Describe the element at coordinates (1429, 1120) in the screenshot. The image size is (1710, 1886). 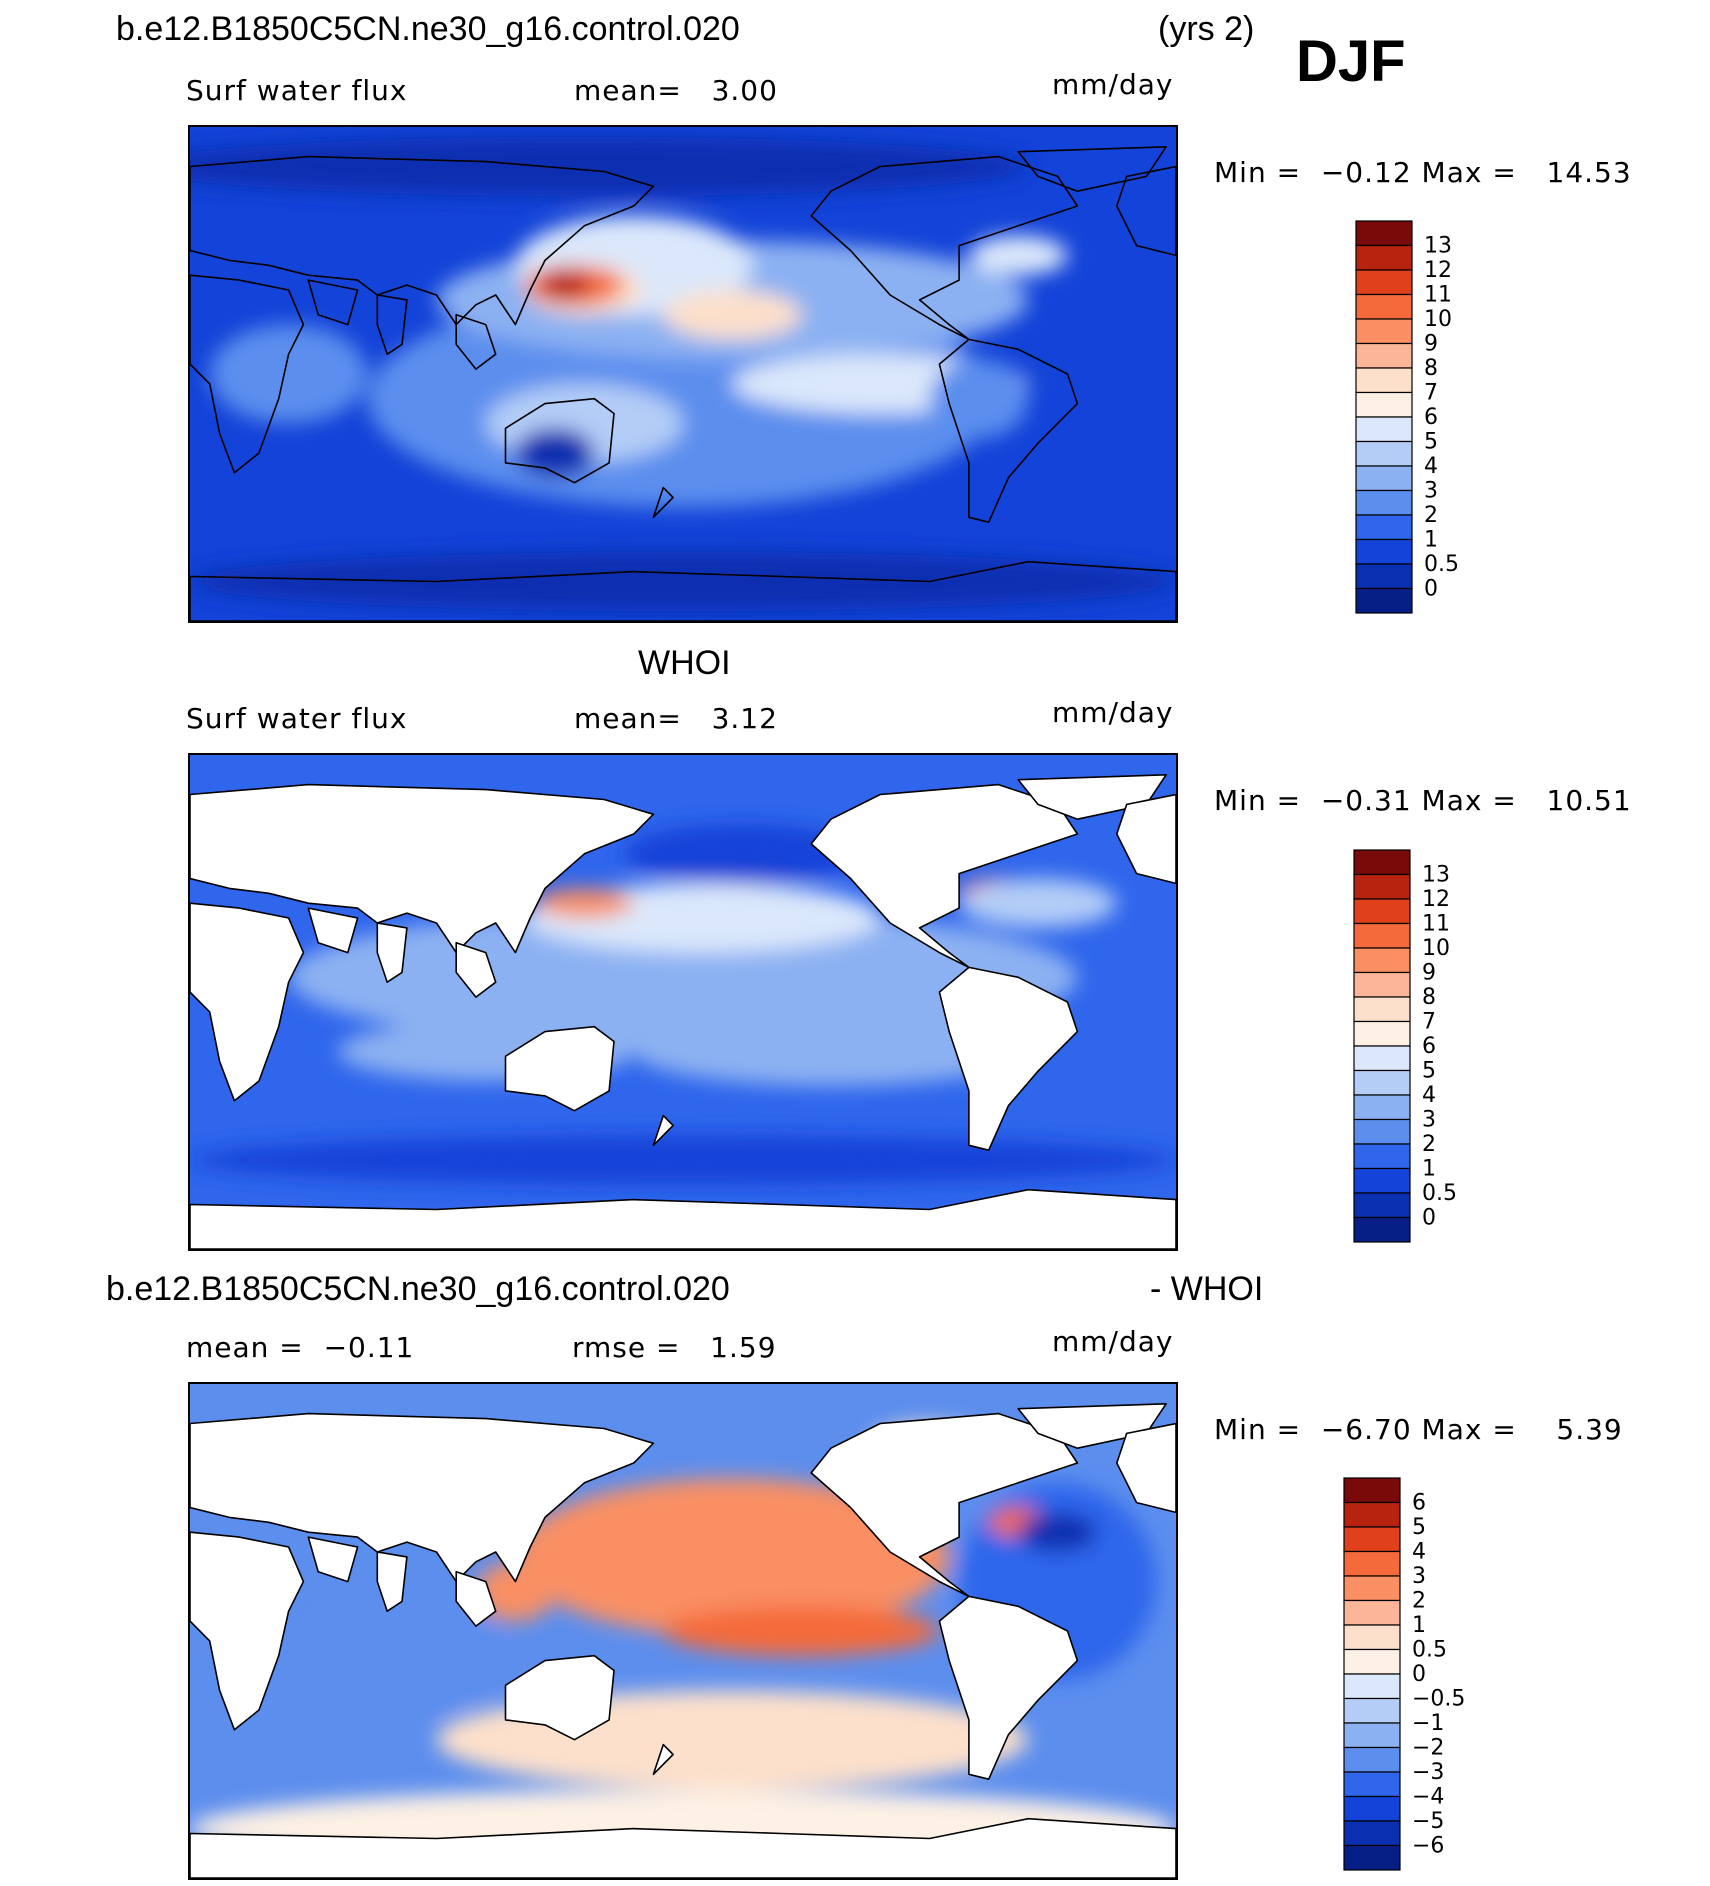
I see `colorbar-tick-label: 3` at that location.